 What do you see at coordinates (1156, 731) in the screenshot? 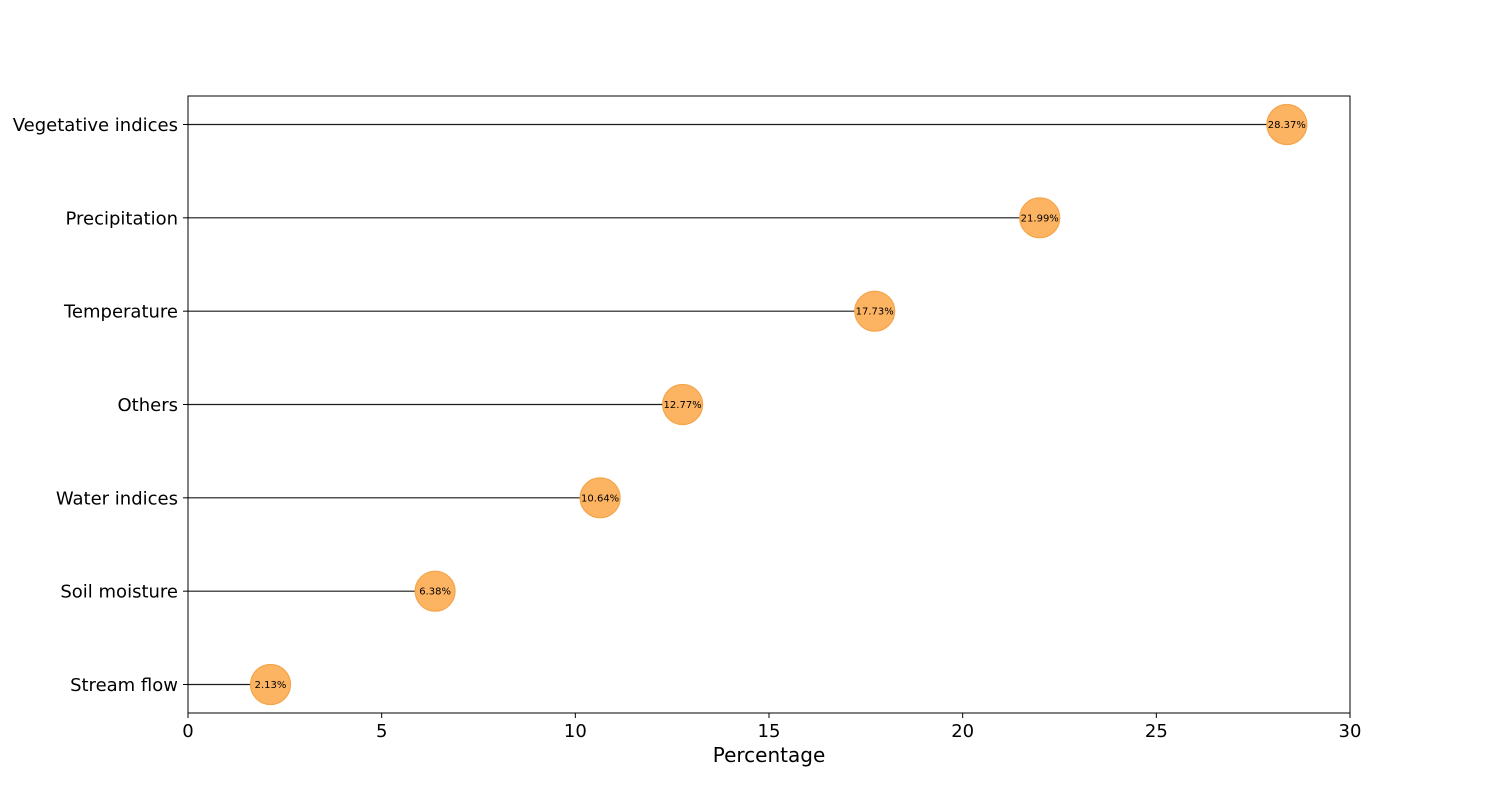
I see `x-tick-label: 25` at bounding box center [1156, 731].